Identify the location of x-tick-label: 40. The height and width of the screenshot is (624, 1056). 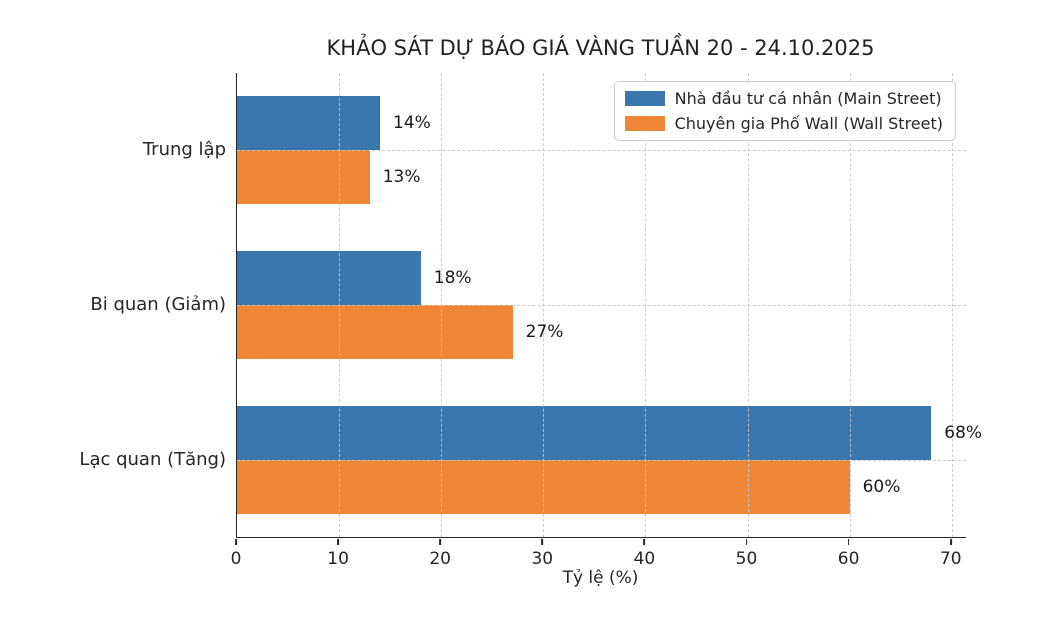
(644, 559).